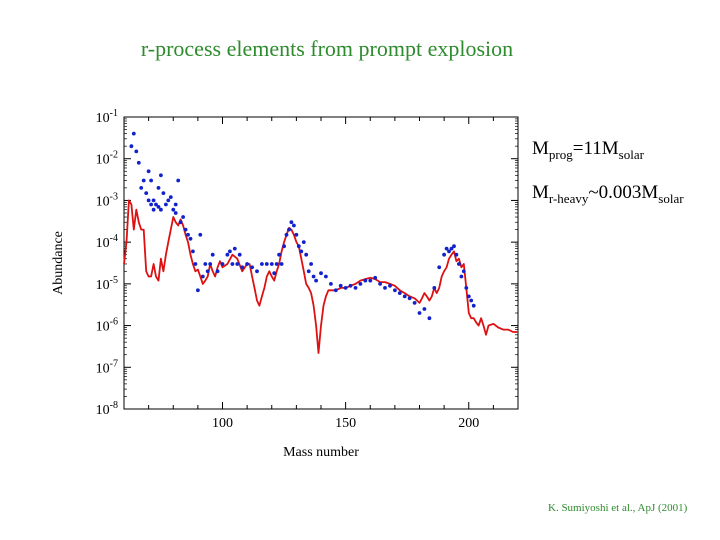 This screenshot has height=540, width=720. Describe the element at coordinates (468, 423) in the screenshot. I see `x-tick-label: 200` at that location.